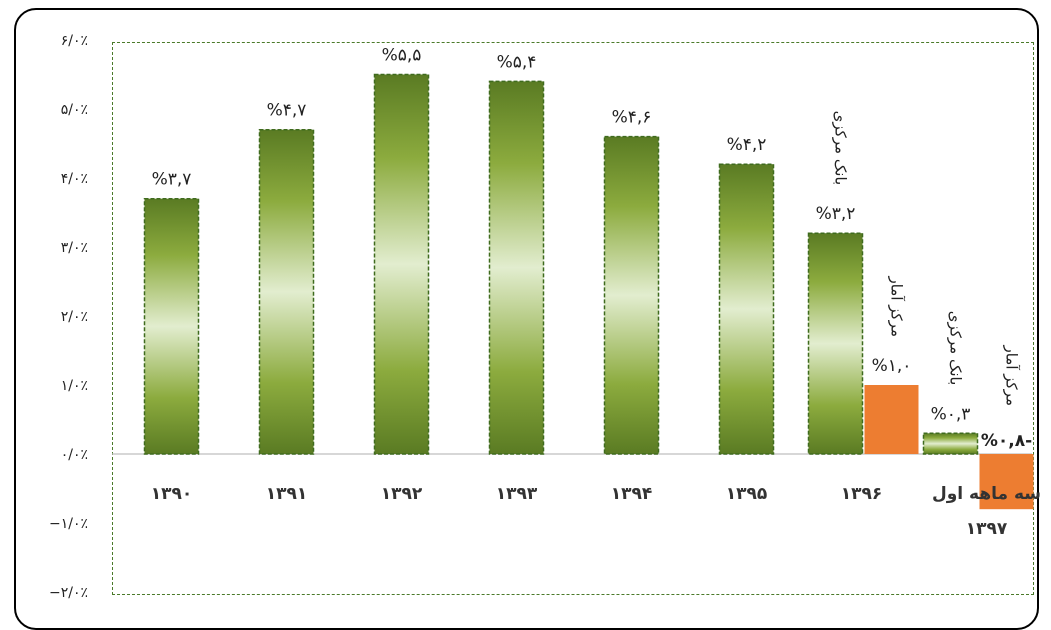 This screenshot has width=1051, height=630. What do you see at coordinates (951, 414) in the screenshot?
I see `data-label-7-series-0: %۰,۳` at bounding box center [951, 414].